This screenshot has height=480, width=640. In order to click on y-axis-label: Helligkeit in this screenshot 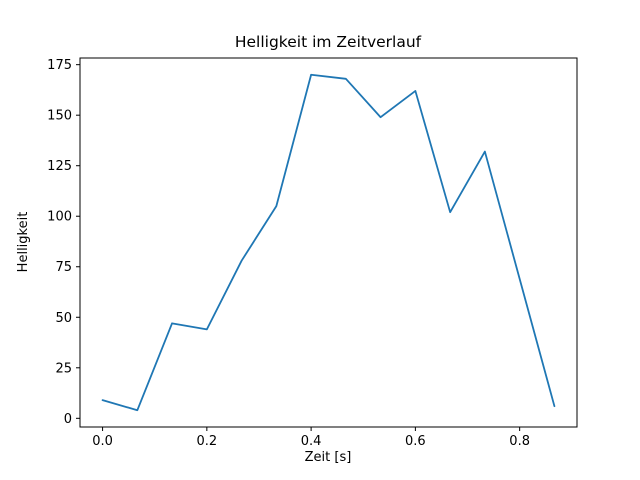, I will do `click(23, 242)`.